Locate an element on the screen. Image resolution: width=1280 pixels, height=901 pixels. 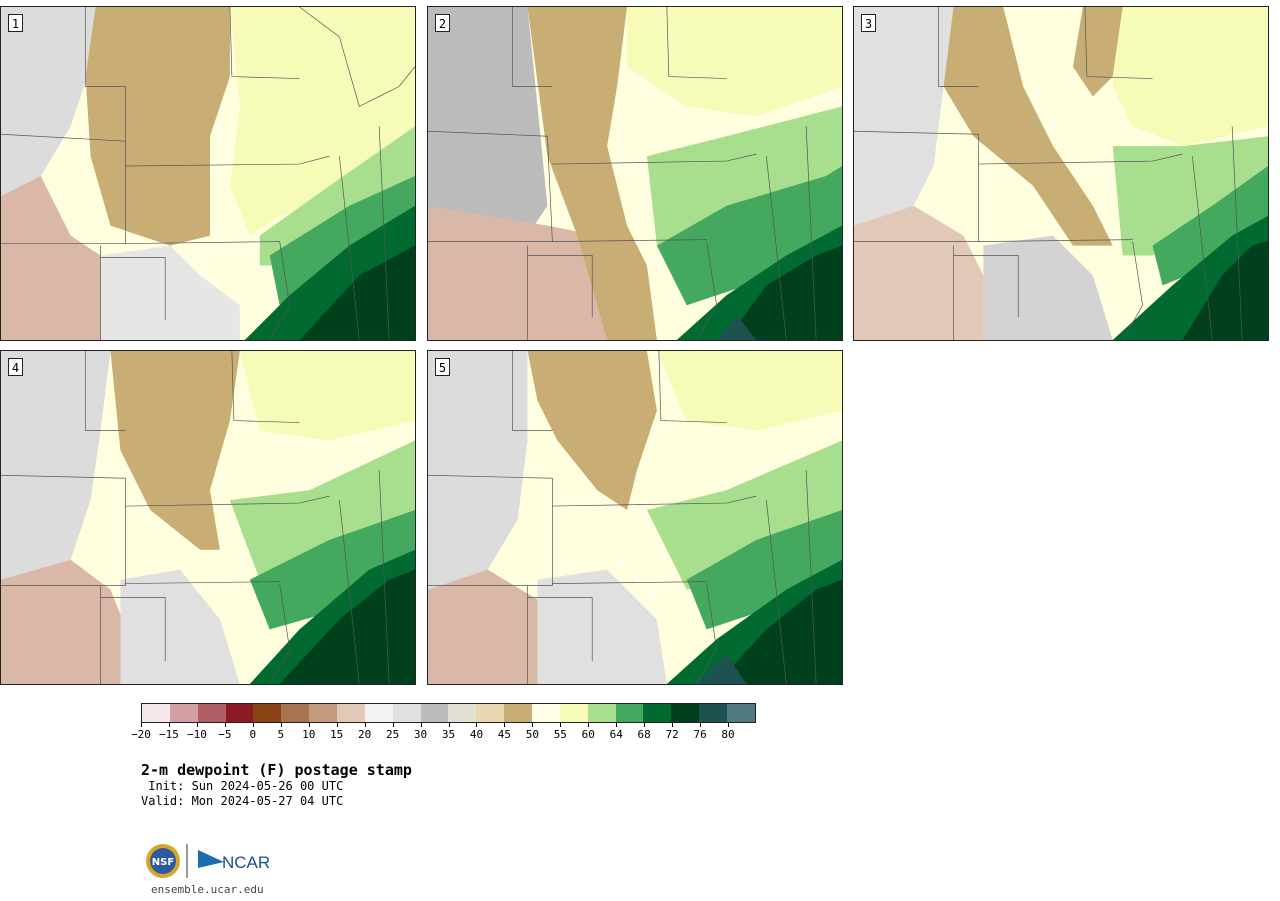
colorbar-tick-label: 30 is located at coordinates (420, 734).